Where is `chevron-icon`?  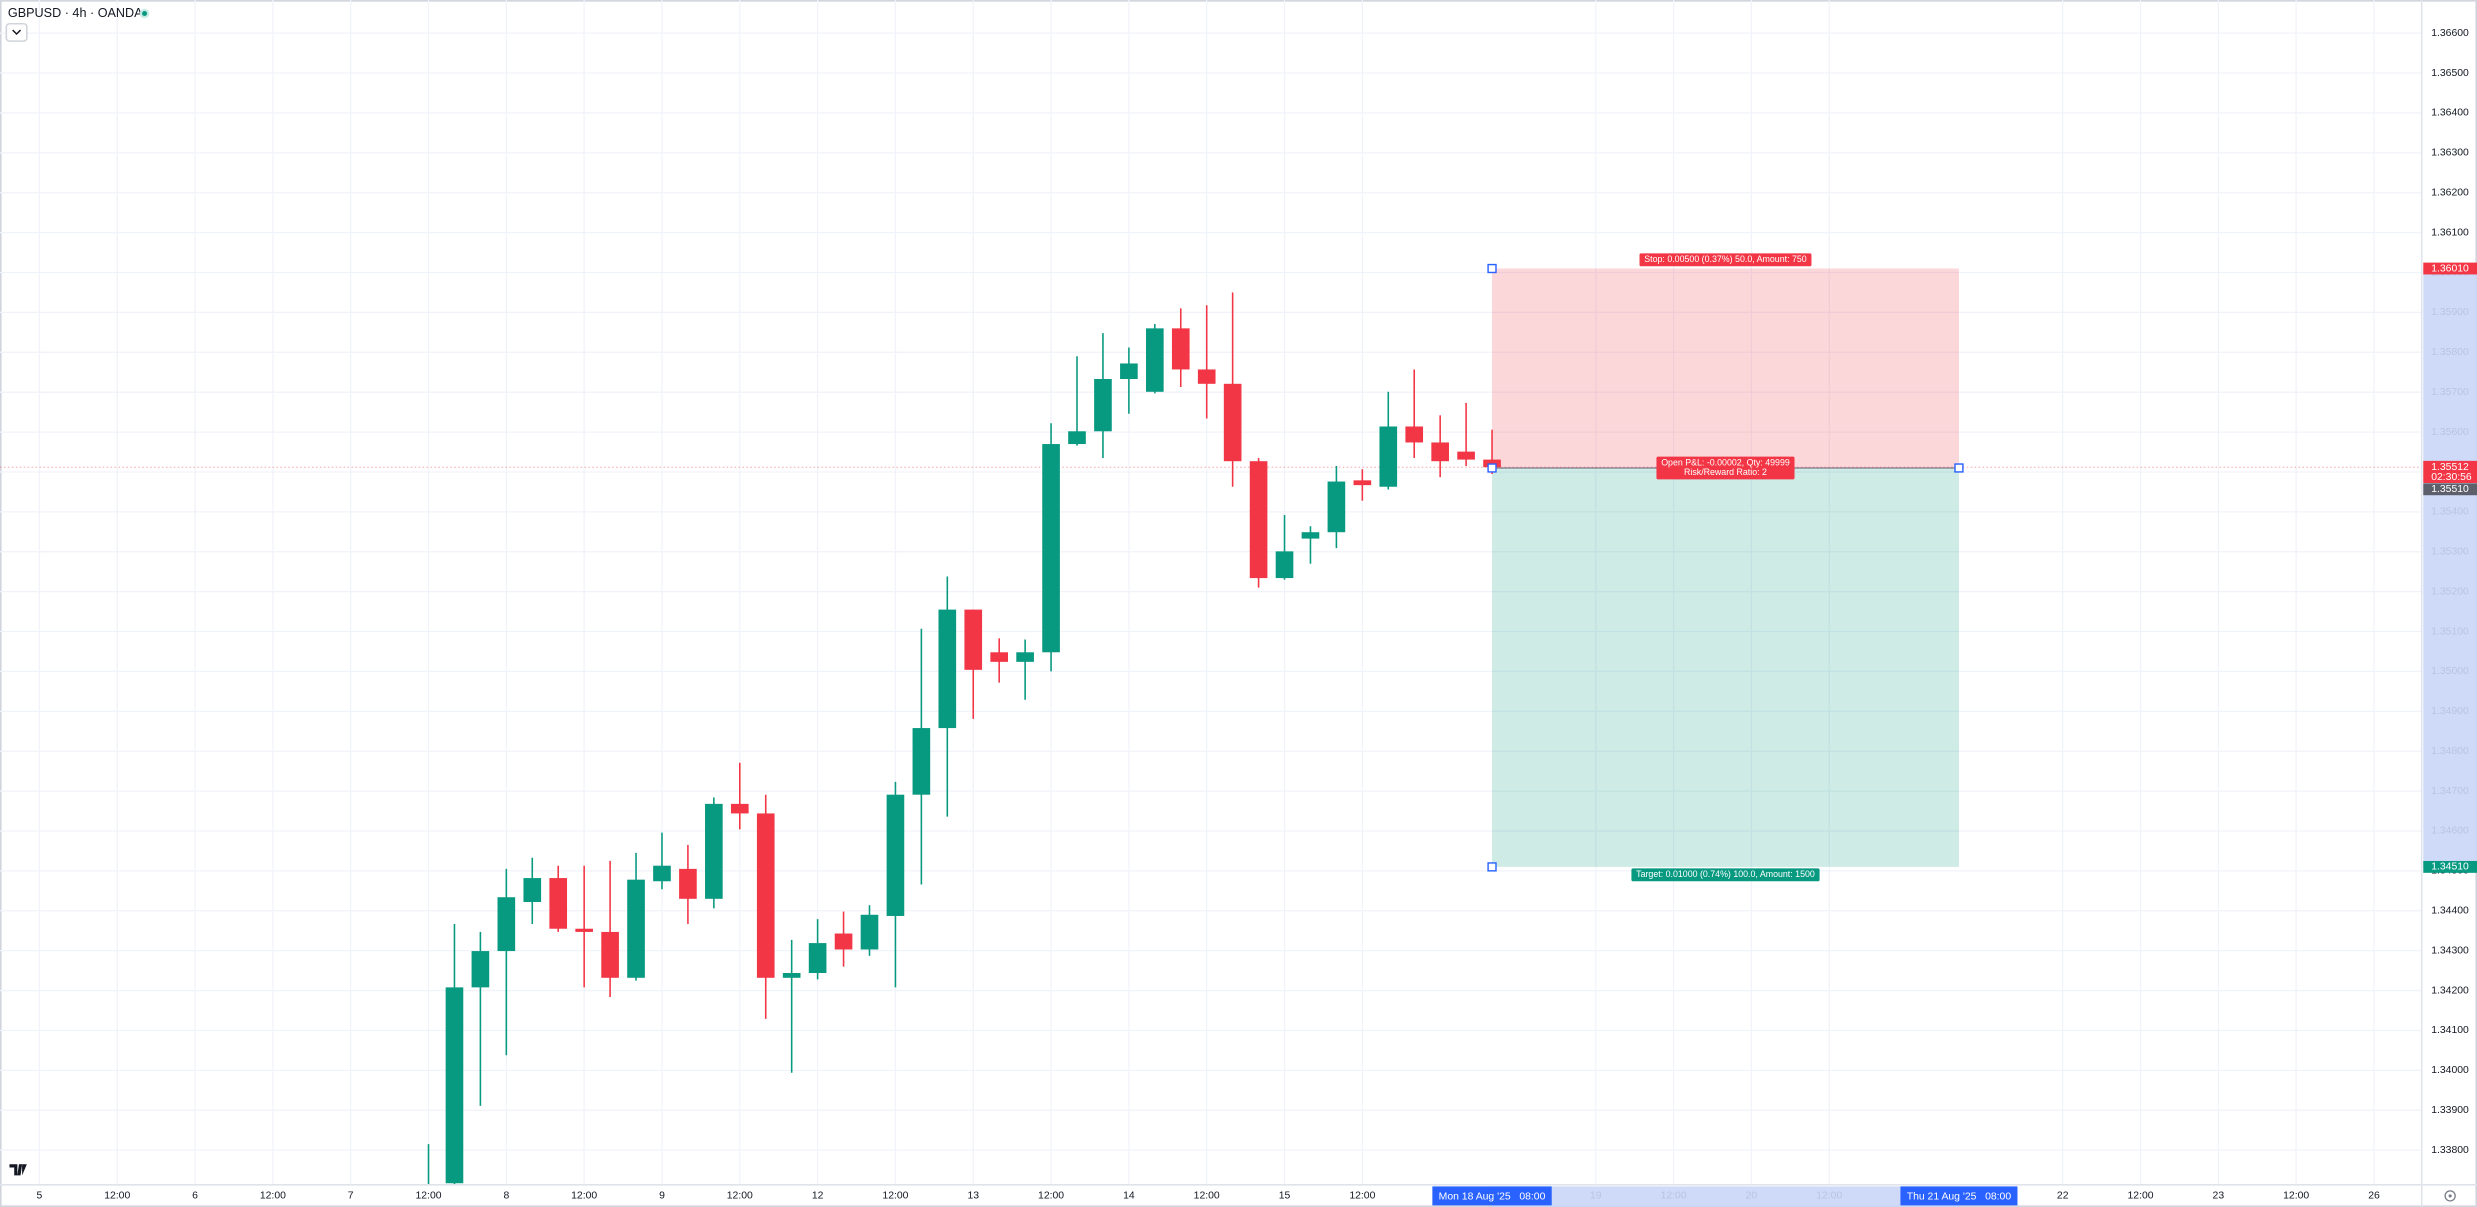 chevron-icon is located at coordinates (17, 32).